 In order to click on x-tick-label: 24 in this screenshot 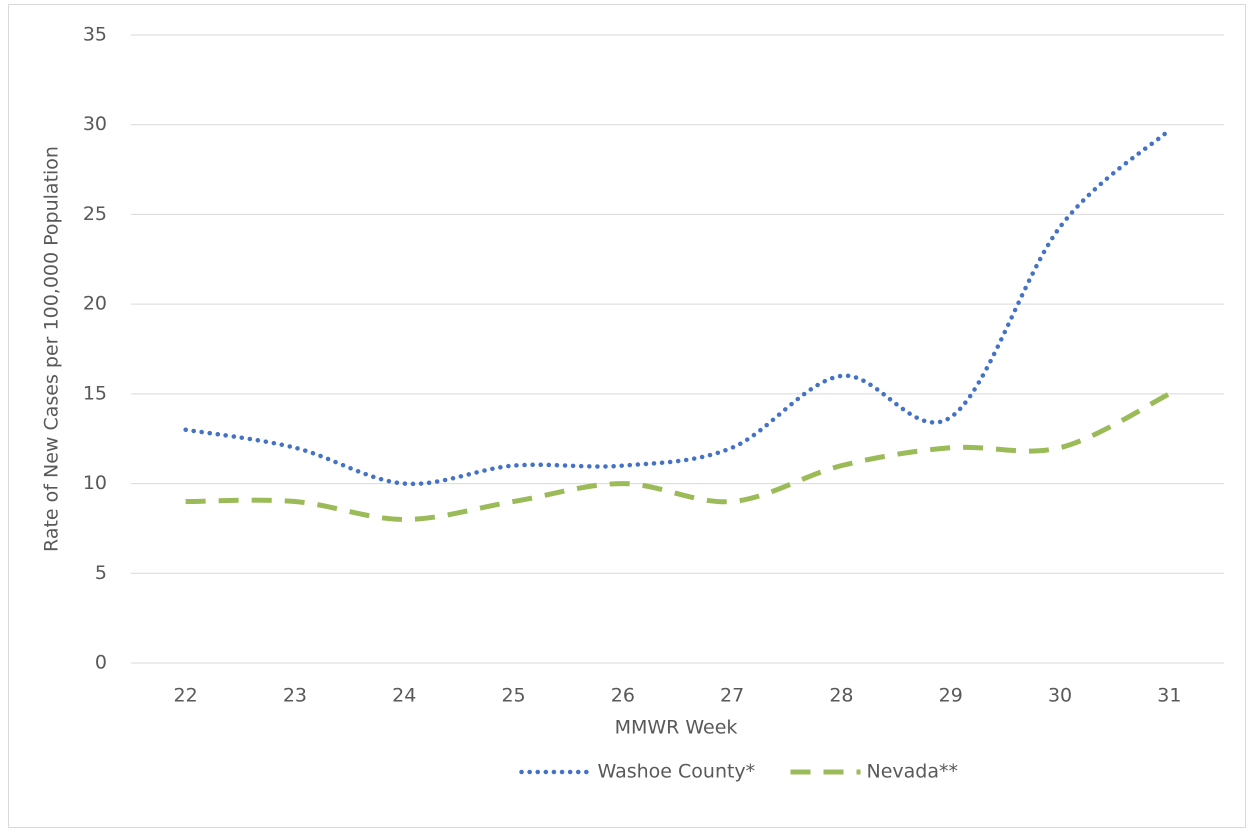, I will do `click(404, 696)`.